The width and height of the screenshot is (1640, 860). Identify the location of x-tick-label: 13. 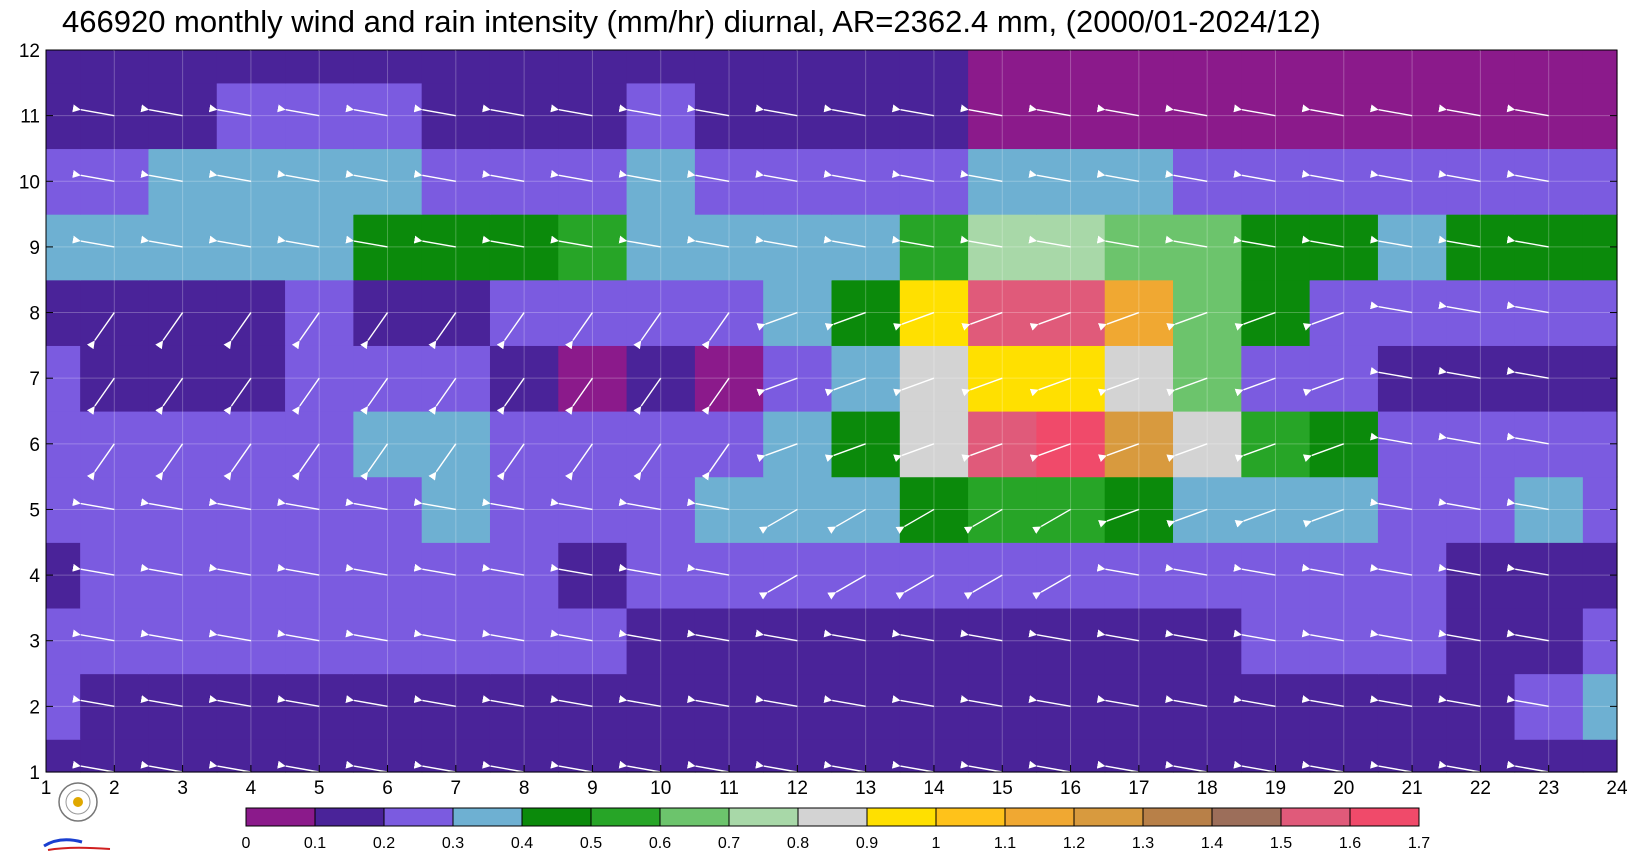
(865, 788).